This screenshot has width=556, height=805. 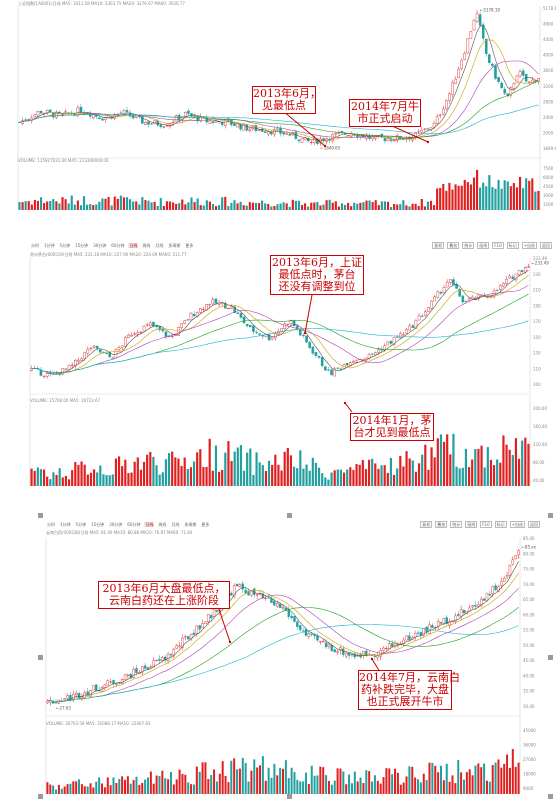 I want to click on y-tick-label: 130, so click(x=537, y=353).